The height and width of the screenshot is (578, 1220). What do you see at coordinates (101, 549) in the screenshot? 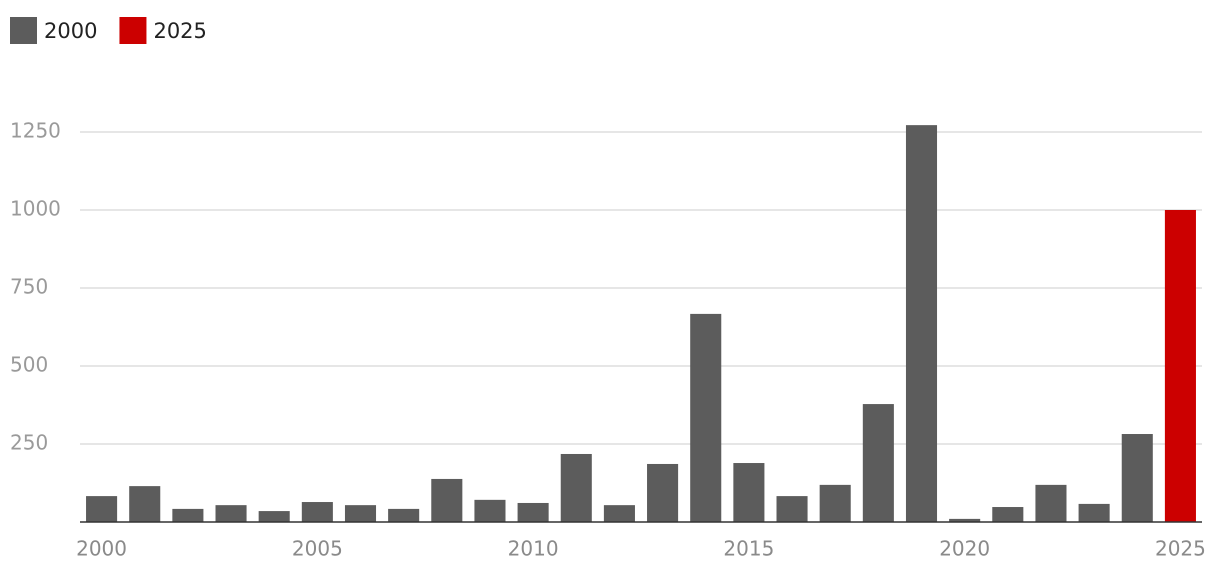
I see `x-tick-label: 2000` at bounding box center [101, 549].